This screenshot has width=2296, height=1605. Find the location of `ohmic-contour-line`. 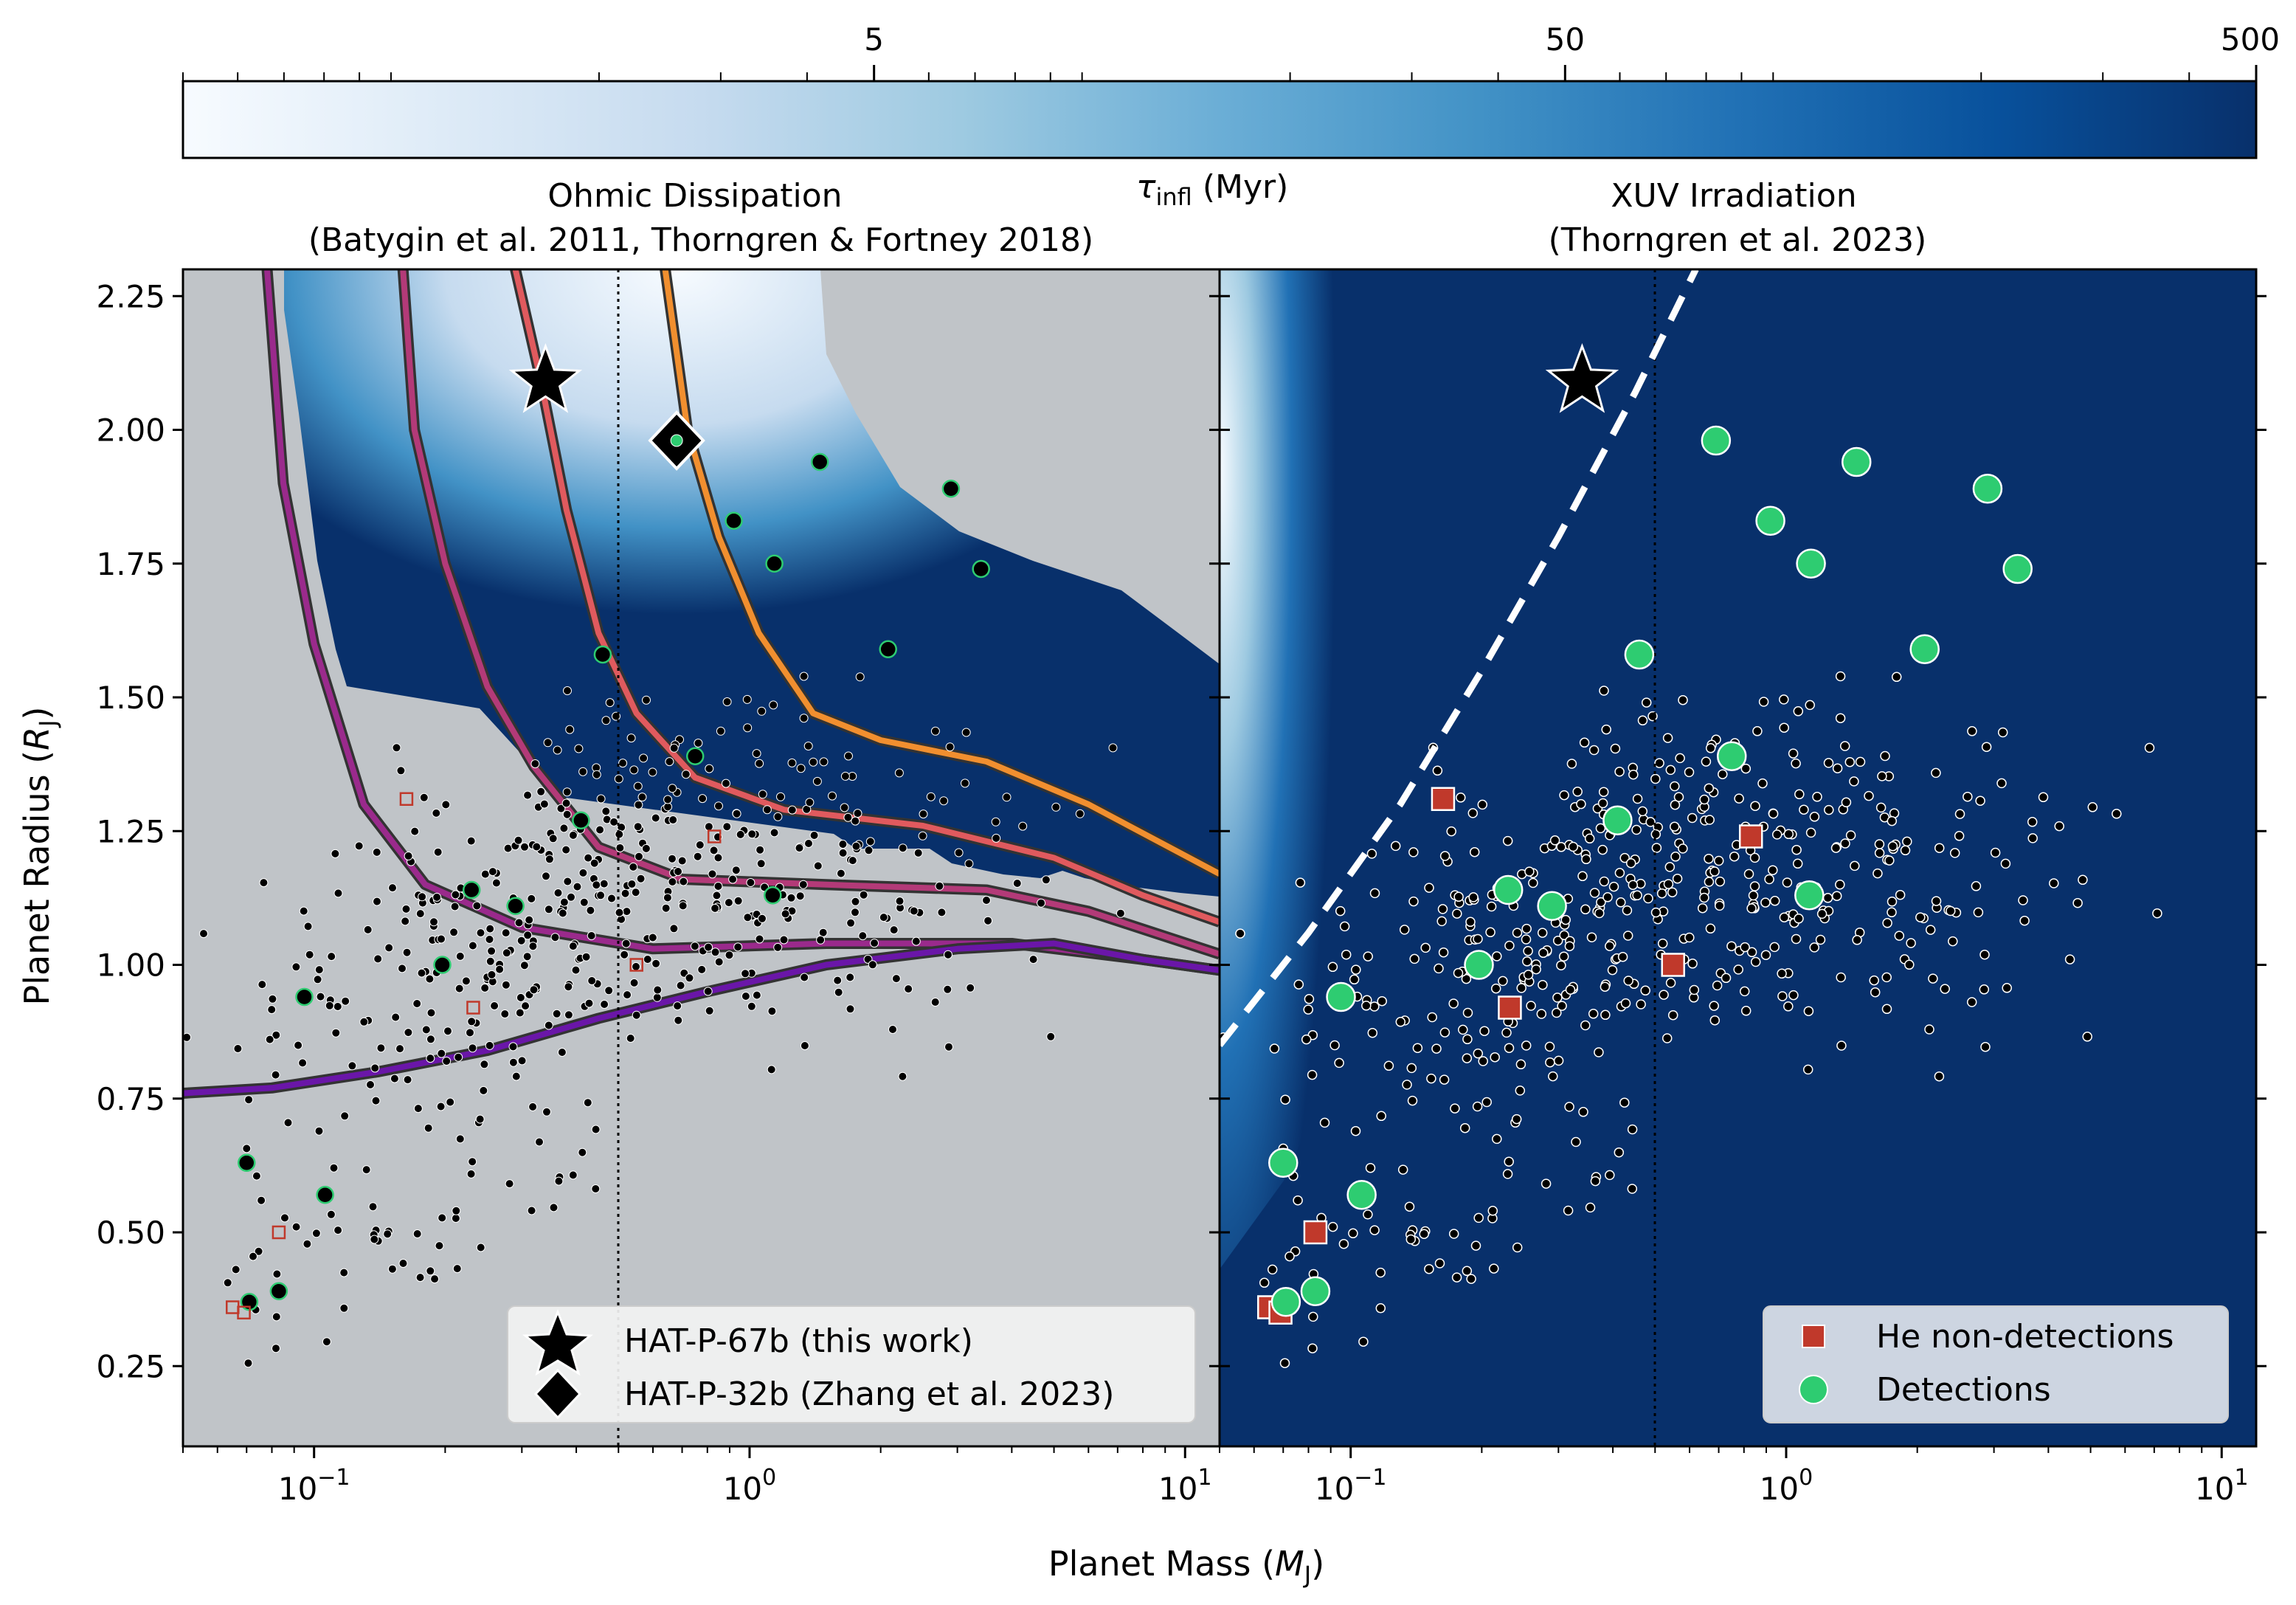

ohmic-contour-line is located at coordinates (866, 597).